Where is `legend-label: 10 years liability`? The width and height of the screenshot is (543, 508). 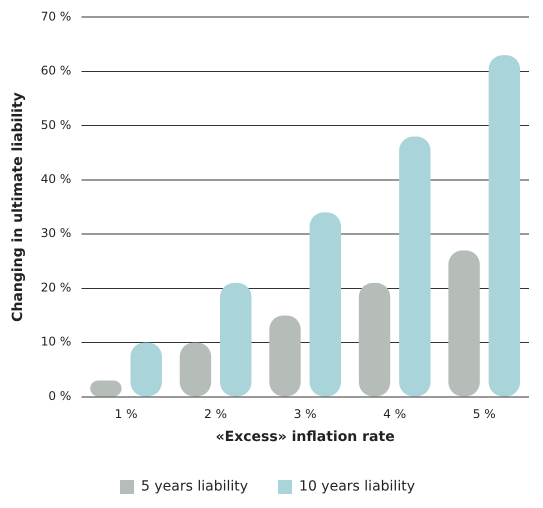
legend-label: 10 years liability is located at coordinates (357, 486).